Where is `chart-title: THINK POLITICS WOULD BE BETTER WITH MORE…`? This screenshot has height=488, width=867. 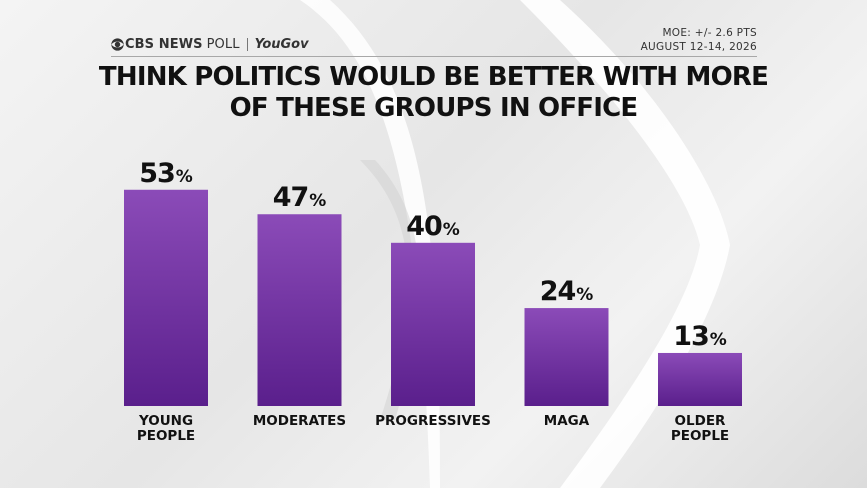 chart-title: THINK POLITICS WOULD BE BETTER WITH MORE… is located at coordinates (433, 93).